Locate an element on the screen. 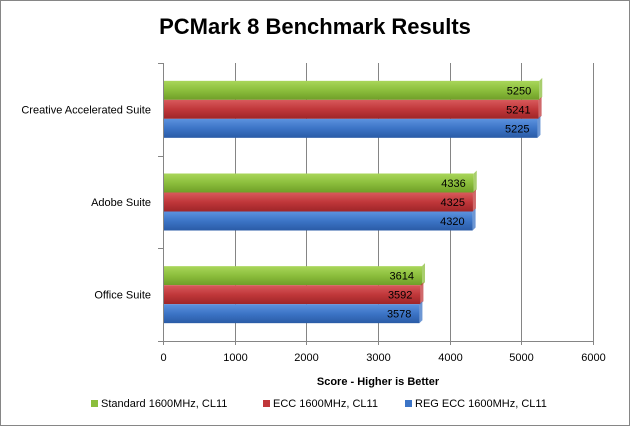 This screenshot has width=630, height=426. legend-item: Standard 1600MHz, CL11 is located at coordinates (159, 404).